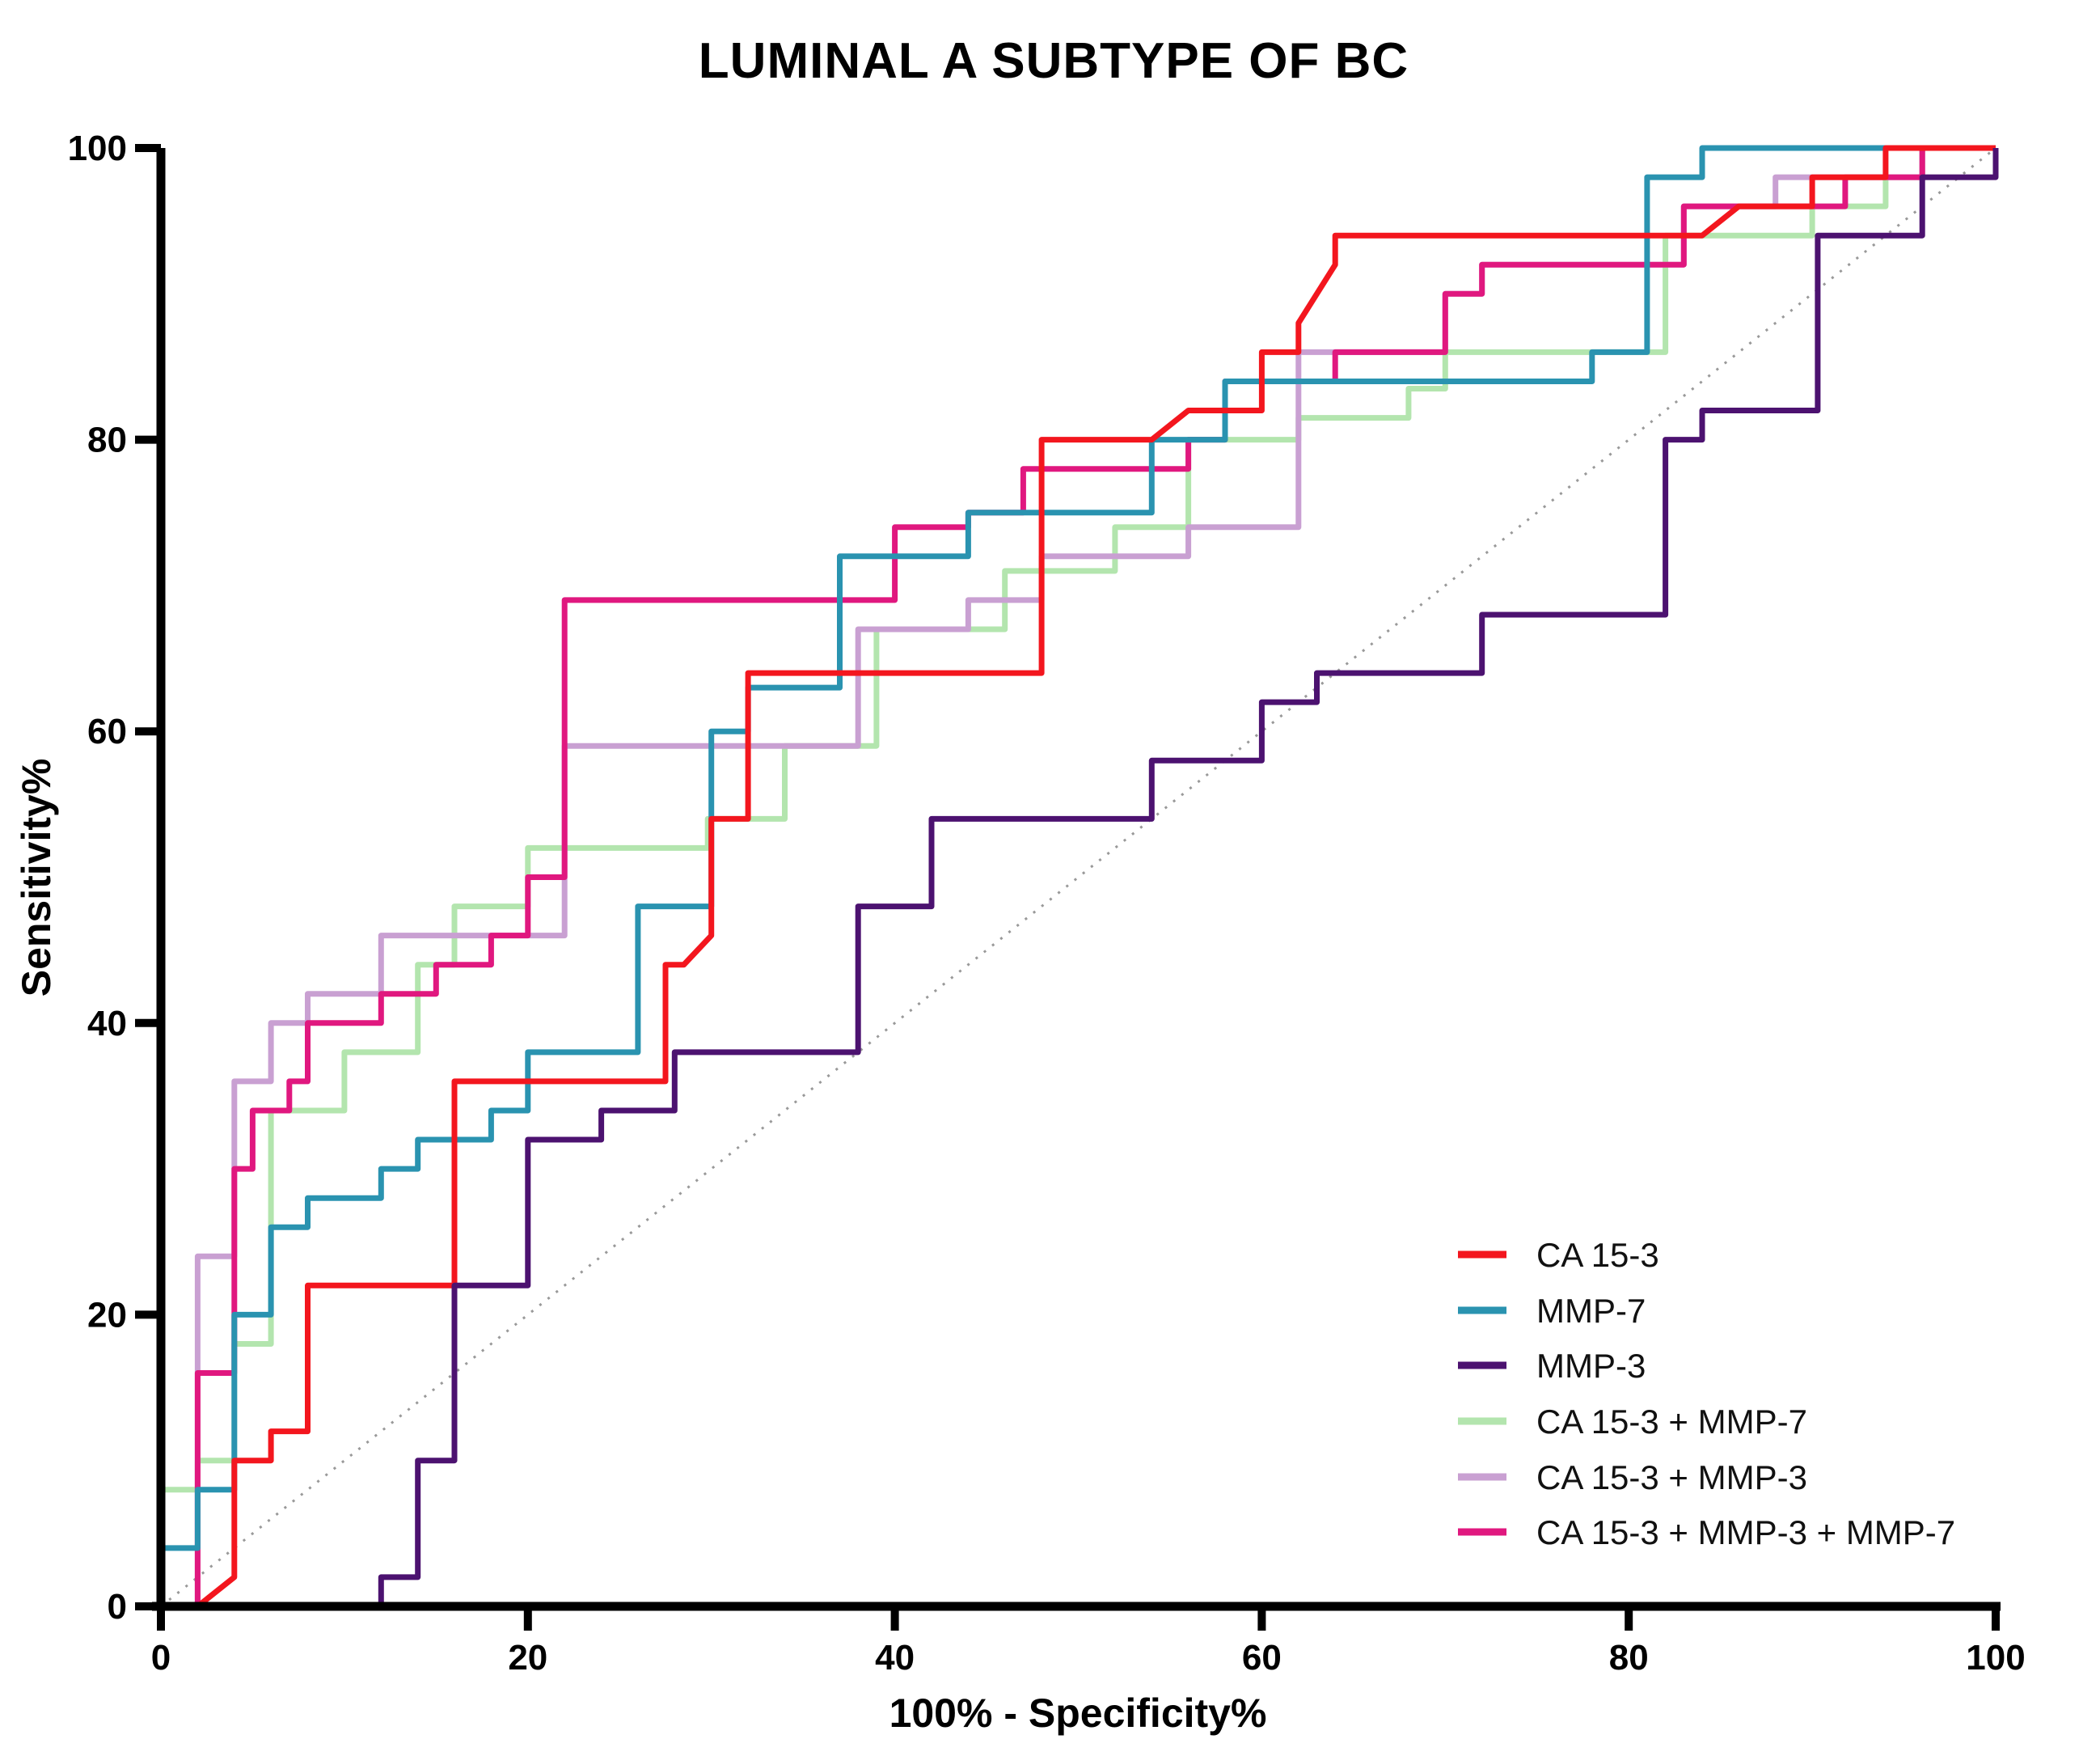  I want to click on y-tick-label-100: 100, so click(97, 148).